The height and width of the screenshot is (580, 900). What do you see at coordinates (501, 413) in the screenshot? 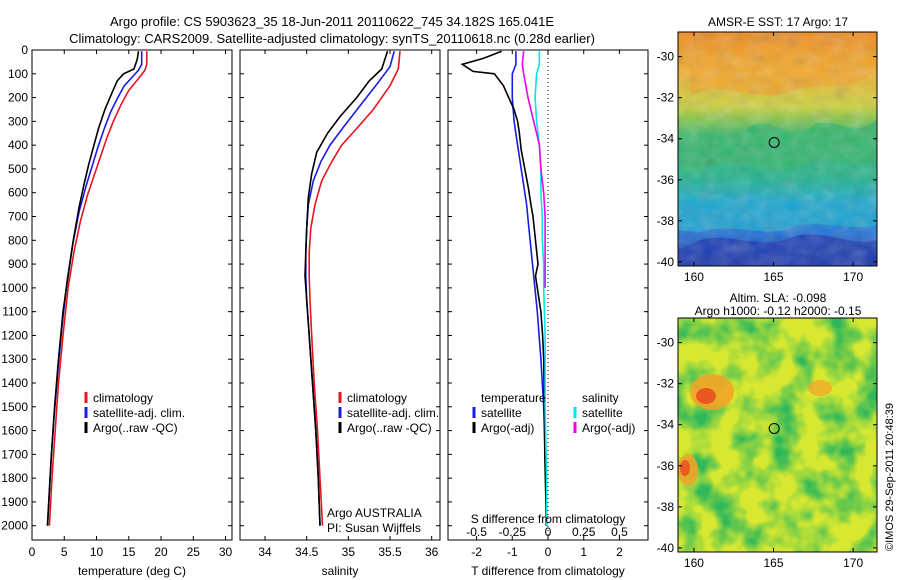
I see `diff-legend-label-t: satellite` at bounding box center [501, 413].